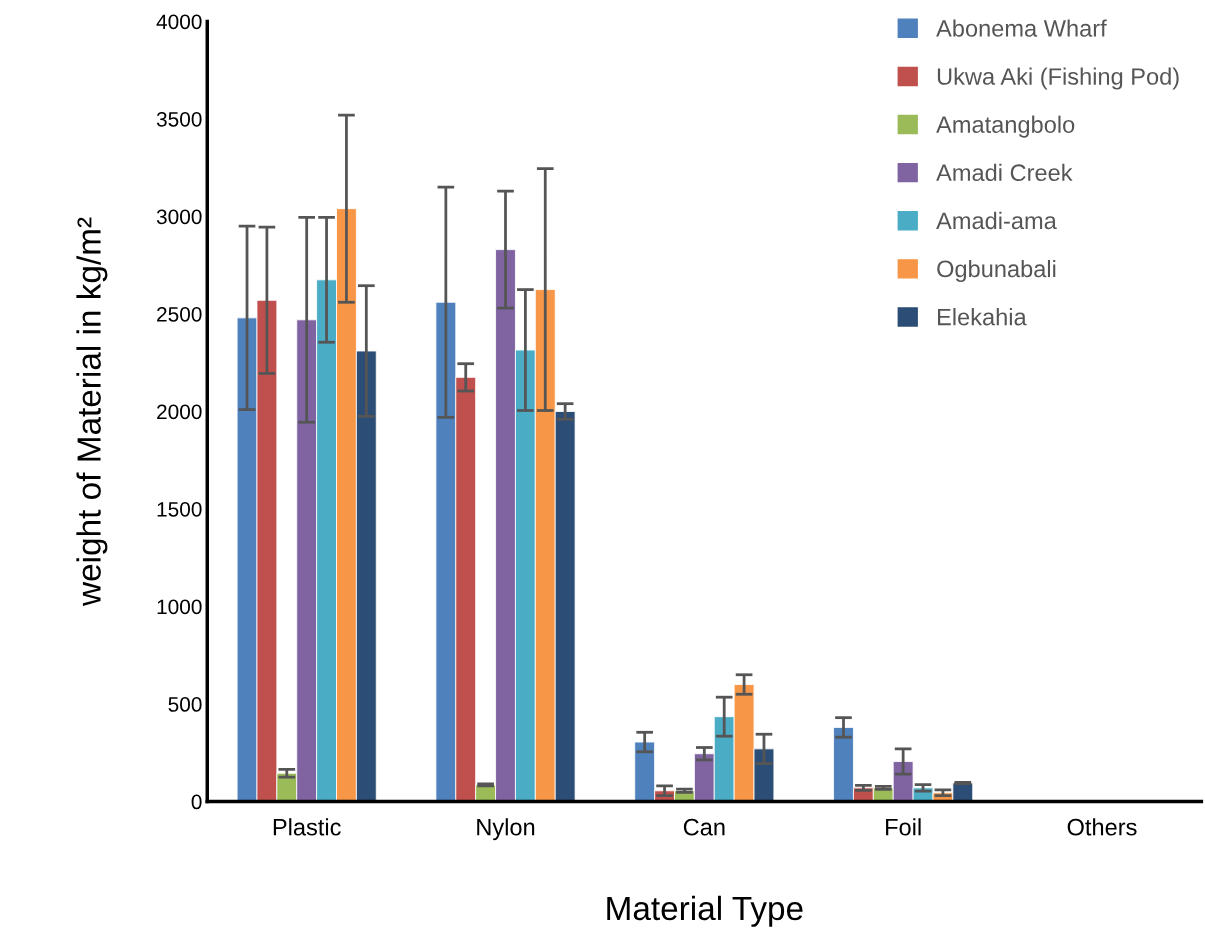  I want to click on legend-label: Ogbunabali, so click(996, 270).